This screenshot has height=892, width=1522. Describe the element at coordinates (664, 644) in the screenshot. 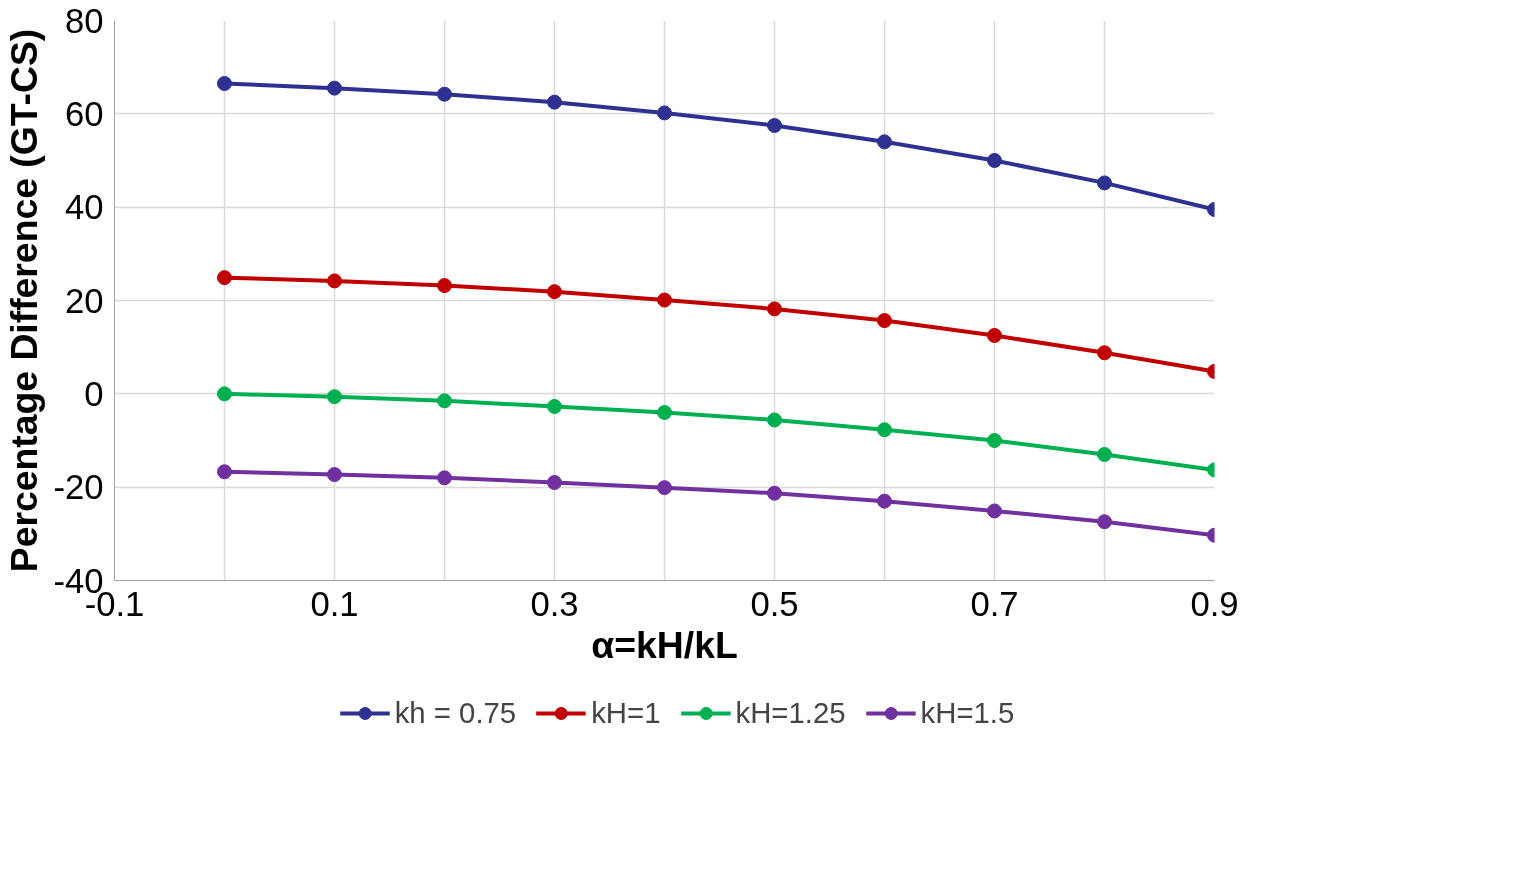

I see `x-axis-title: α=kH/kL` at that location.